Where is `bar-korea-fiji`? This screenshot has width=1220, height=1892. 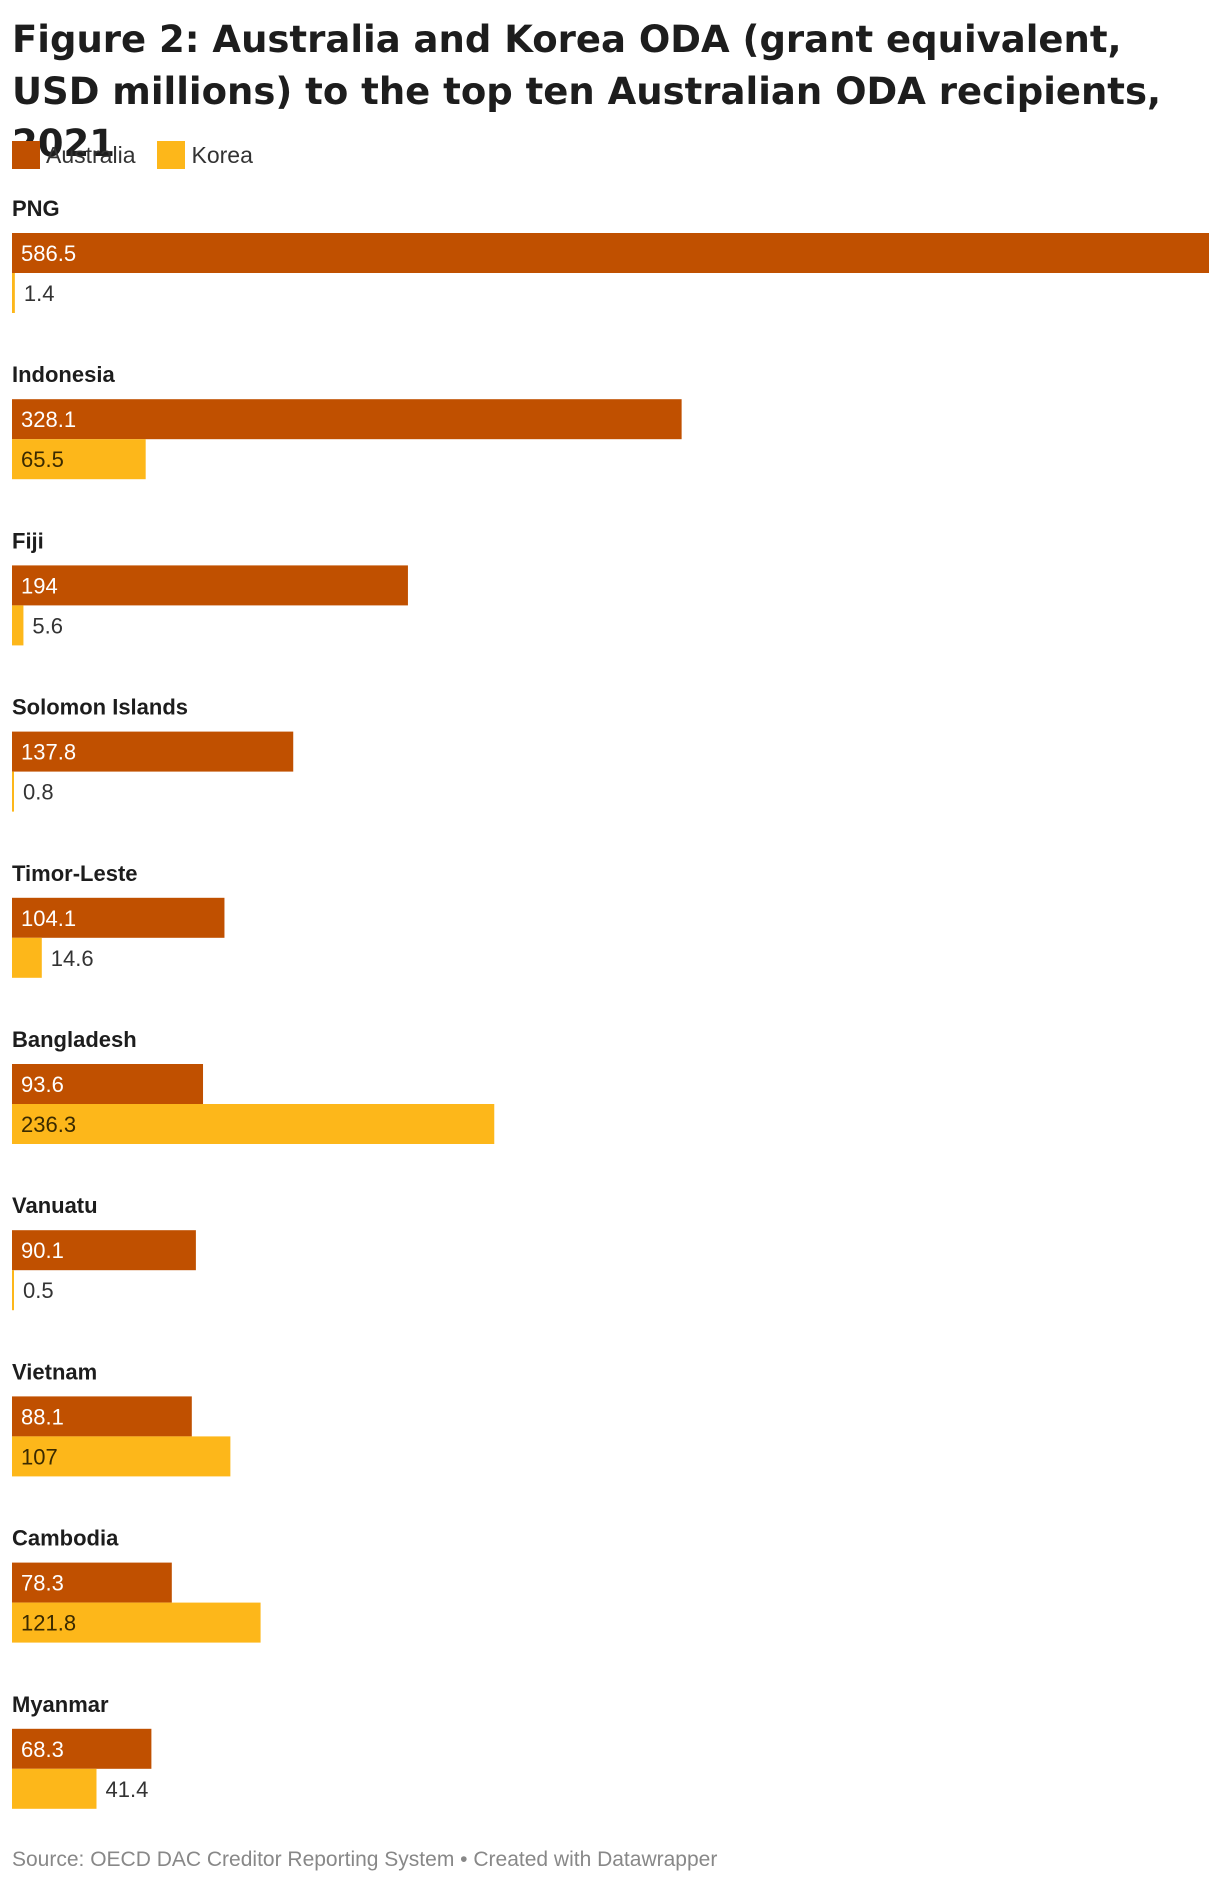
bar-korea-fiji is located at coordinates (18, 625).